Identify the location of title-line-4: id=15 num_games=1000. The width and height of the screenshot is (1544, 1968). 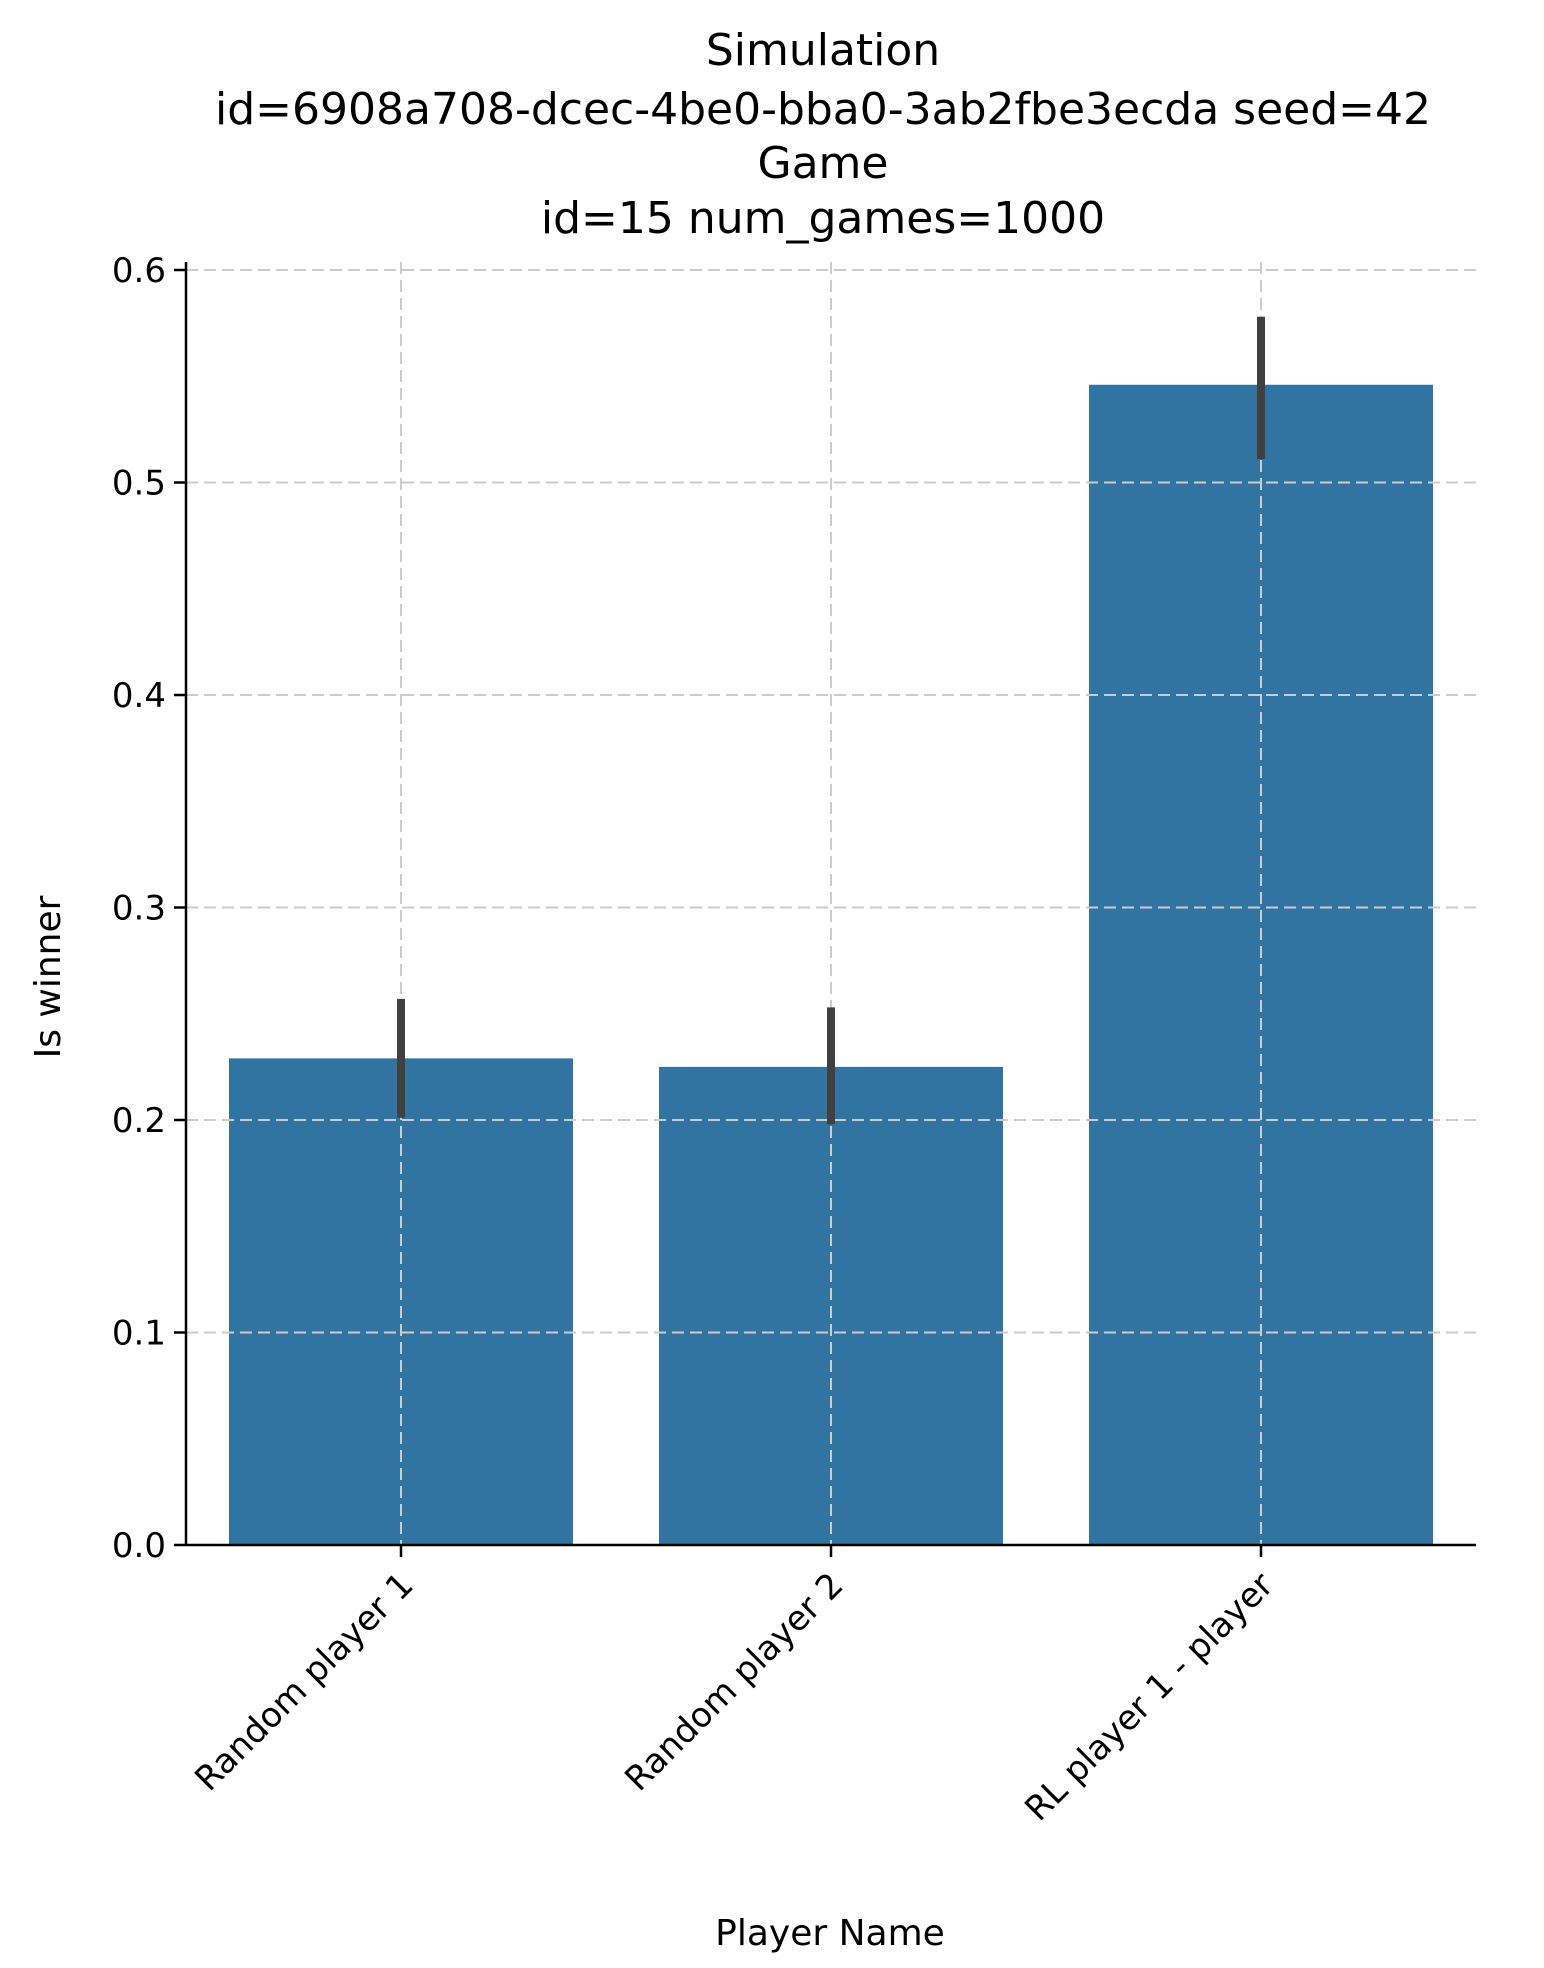
(823, 218).